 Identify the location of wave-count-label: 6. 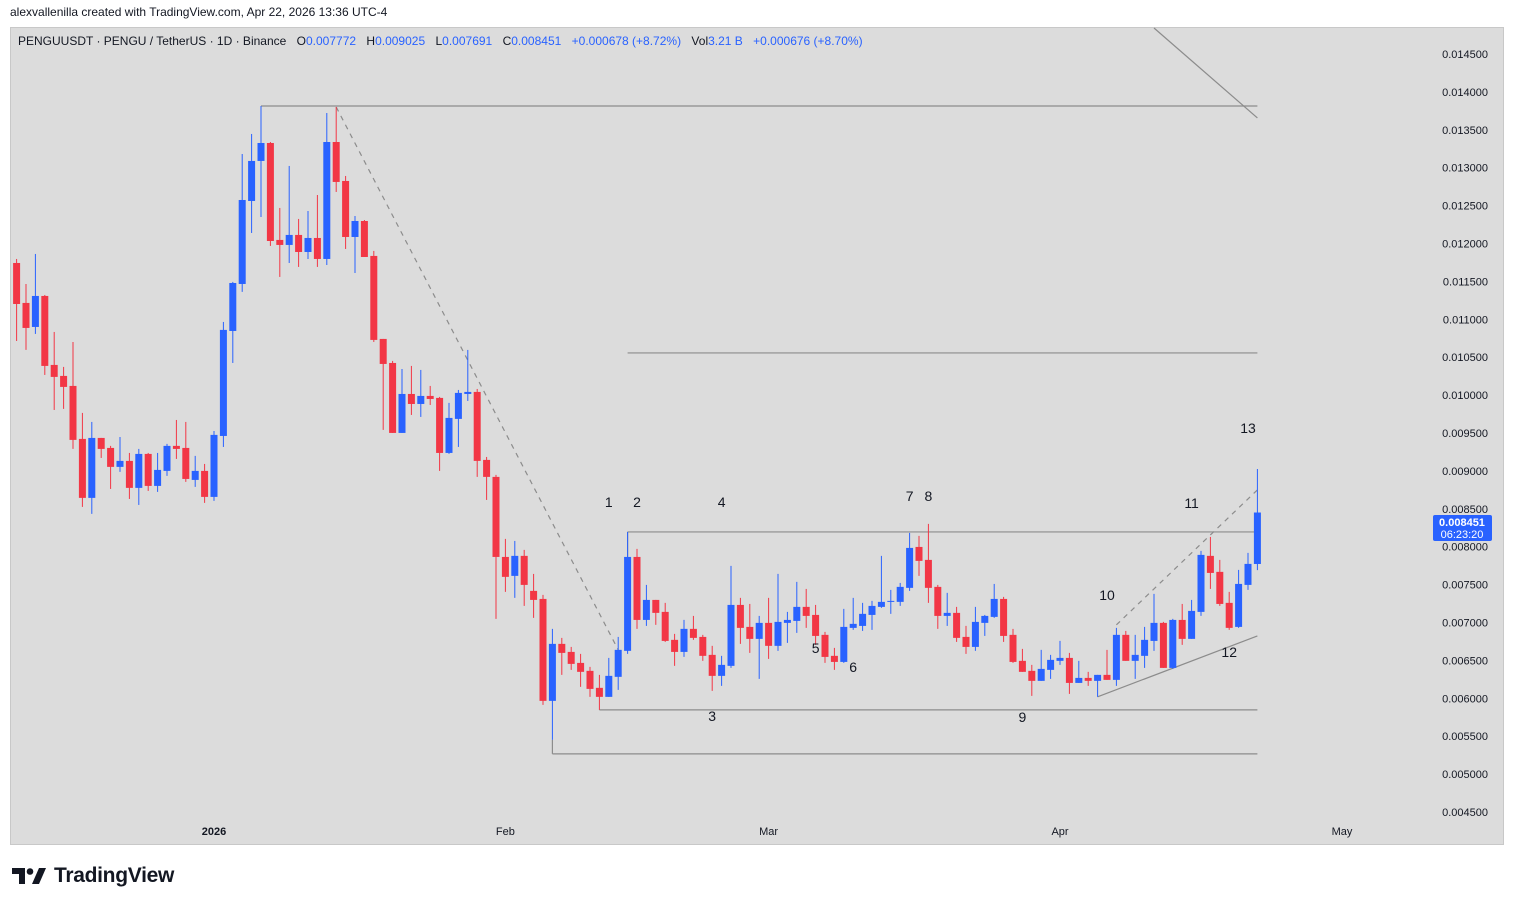
(853, 667).